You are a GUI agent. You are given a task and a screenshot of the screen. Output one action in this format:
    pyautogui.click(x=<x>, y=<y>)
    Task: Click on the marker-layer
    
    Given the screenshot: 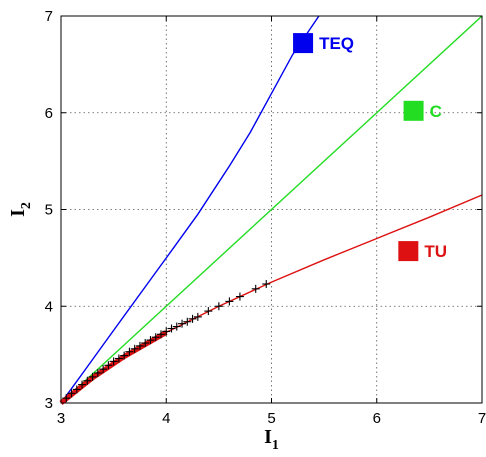 What is the action you would take?
    pyautogui.click(x=166, y=341)
    